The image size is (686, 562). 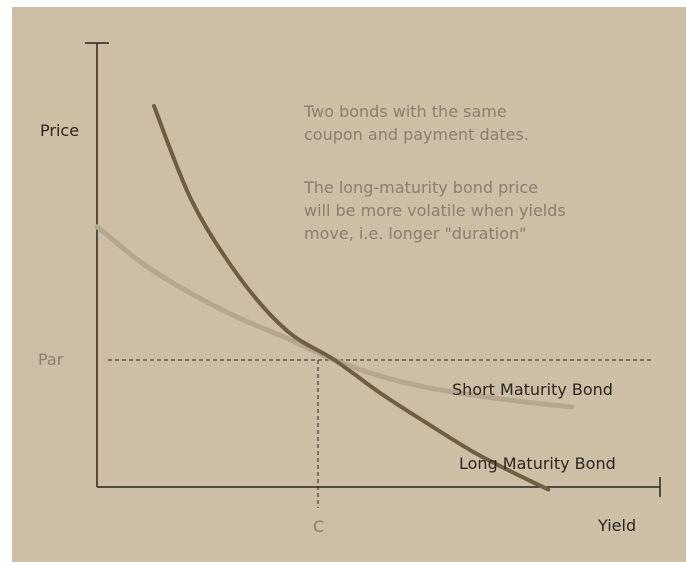 What do you see at coordinates (537, 463) in the screenshot?
I see `legend-long-maturity-bond: Long Maturity Bond` at bounding box center [537, 463].